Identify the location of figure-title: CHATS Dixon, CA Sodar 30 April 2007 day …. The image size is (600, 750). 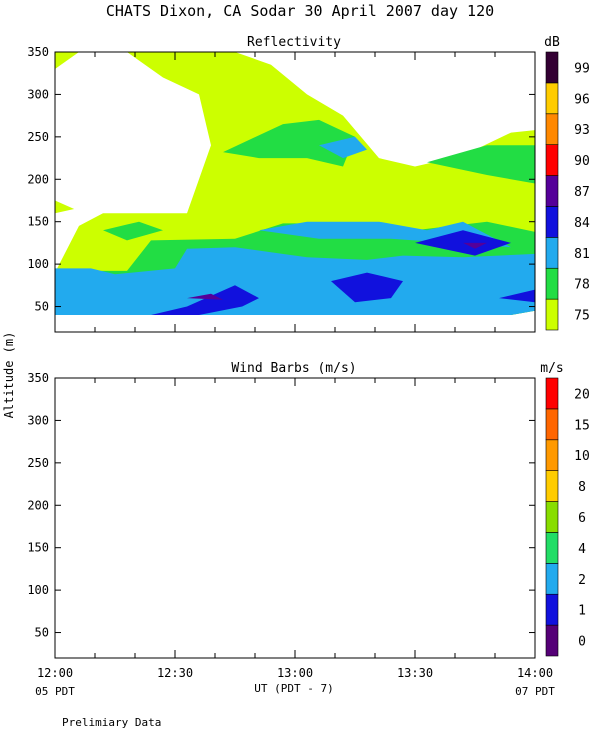
(300, 11).